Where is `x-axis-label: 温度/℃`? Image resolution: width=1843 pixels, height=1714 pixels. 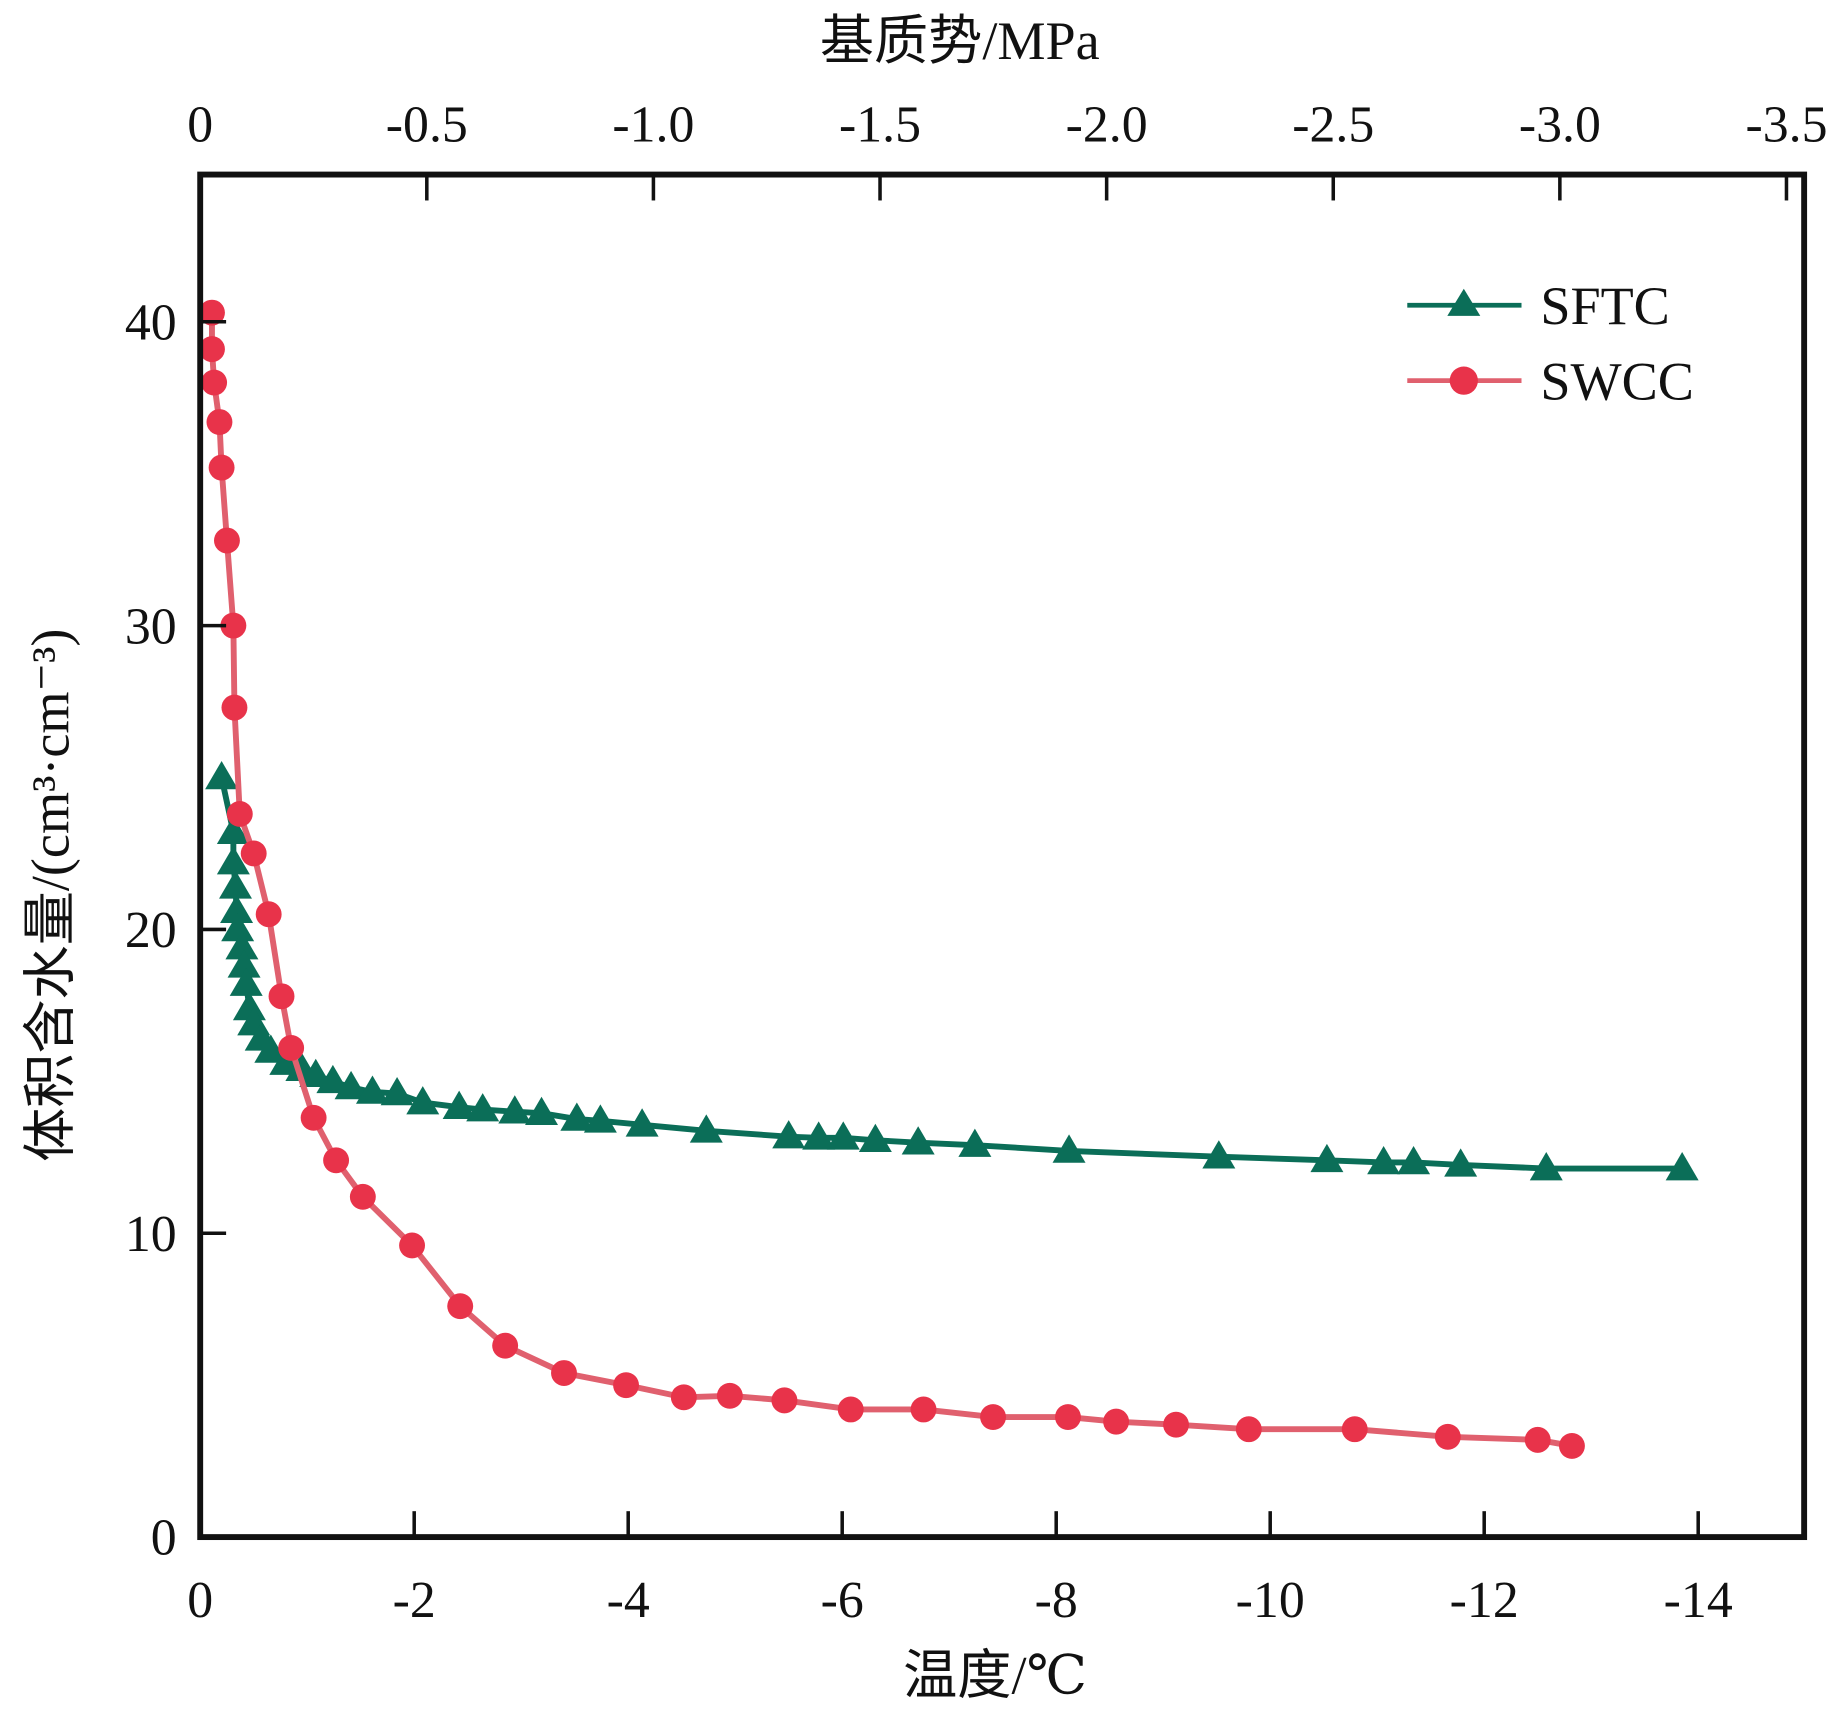
x-axis-label: 温度/℃ is located at coordinates (995, 1676).